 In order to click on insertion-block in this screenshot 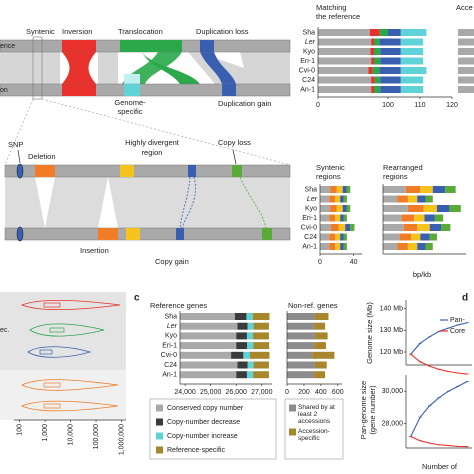, I will do `click(108, 234)`.